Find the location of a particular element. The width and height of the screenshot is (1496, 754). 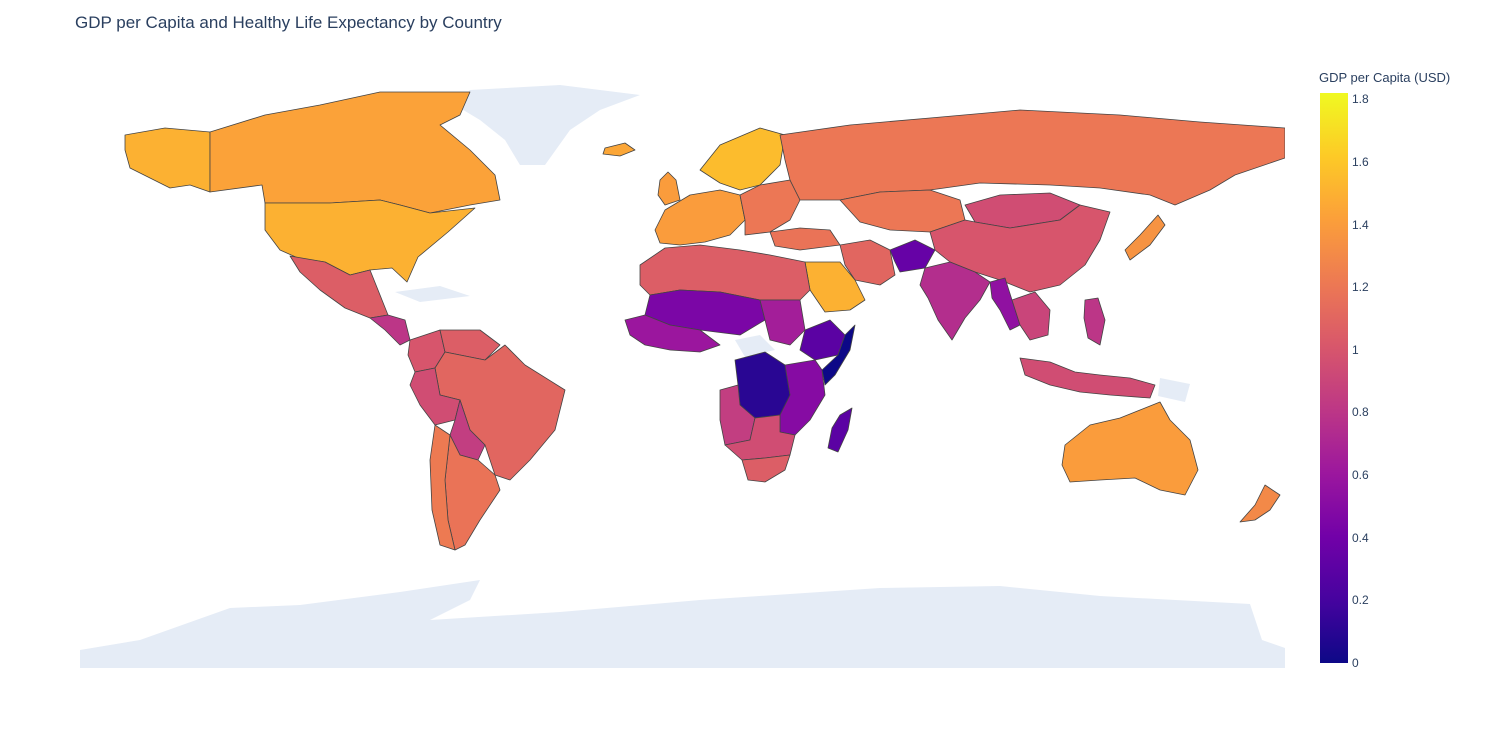

country-usa is located at coordinates (370, 241).